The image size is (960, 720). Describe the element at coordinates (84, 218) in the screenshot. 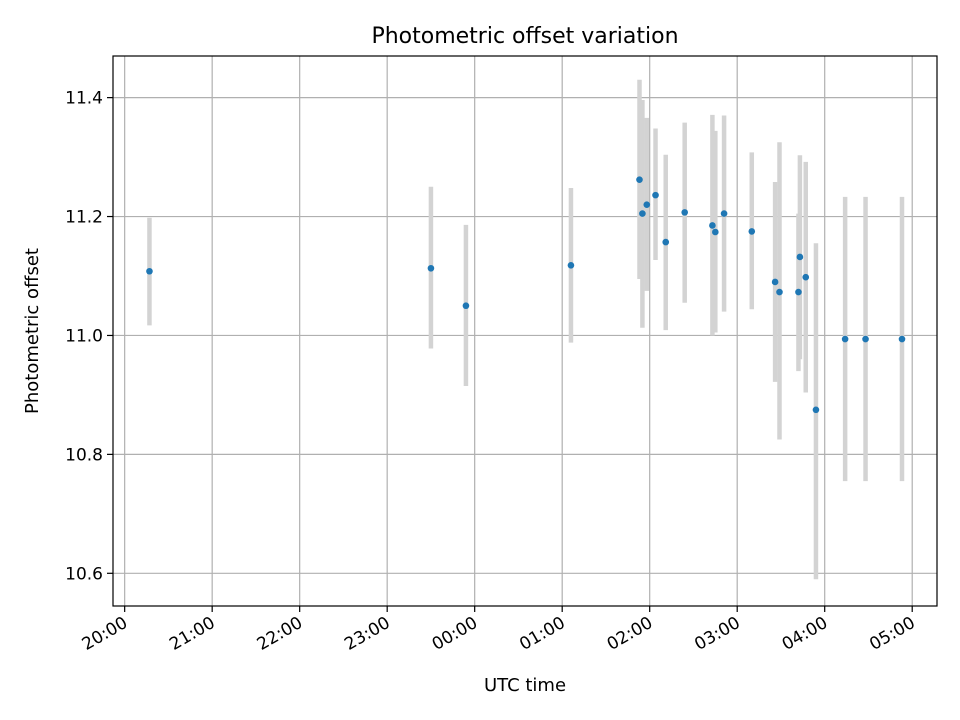

I see `y-tick-label: 11.2` at that location.